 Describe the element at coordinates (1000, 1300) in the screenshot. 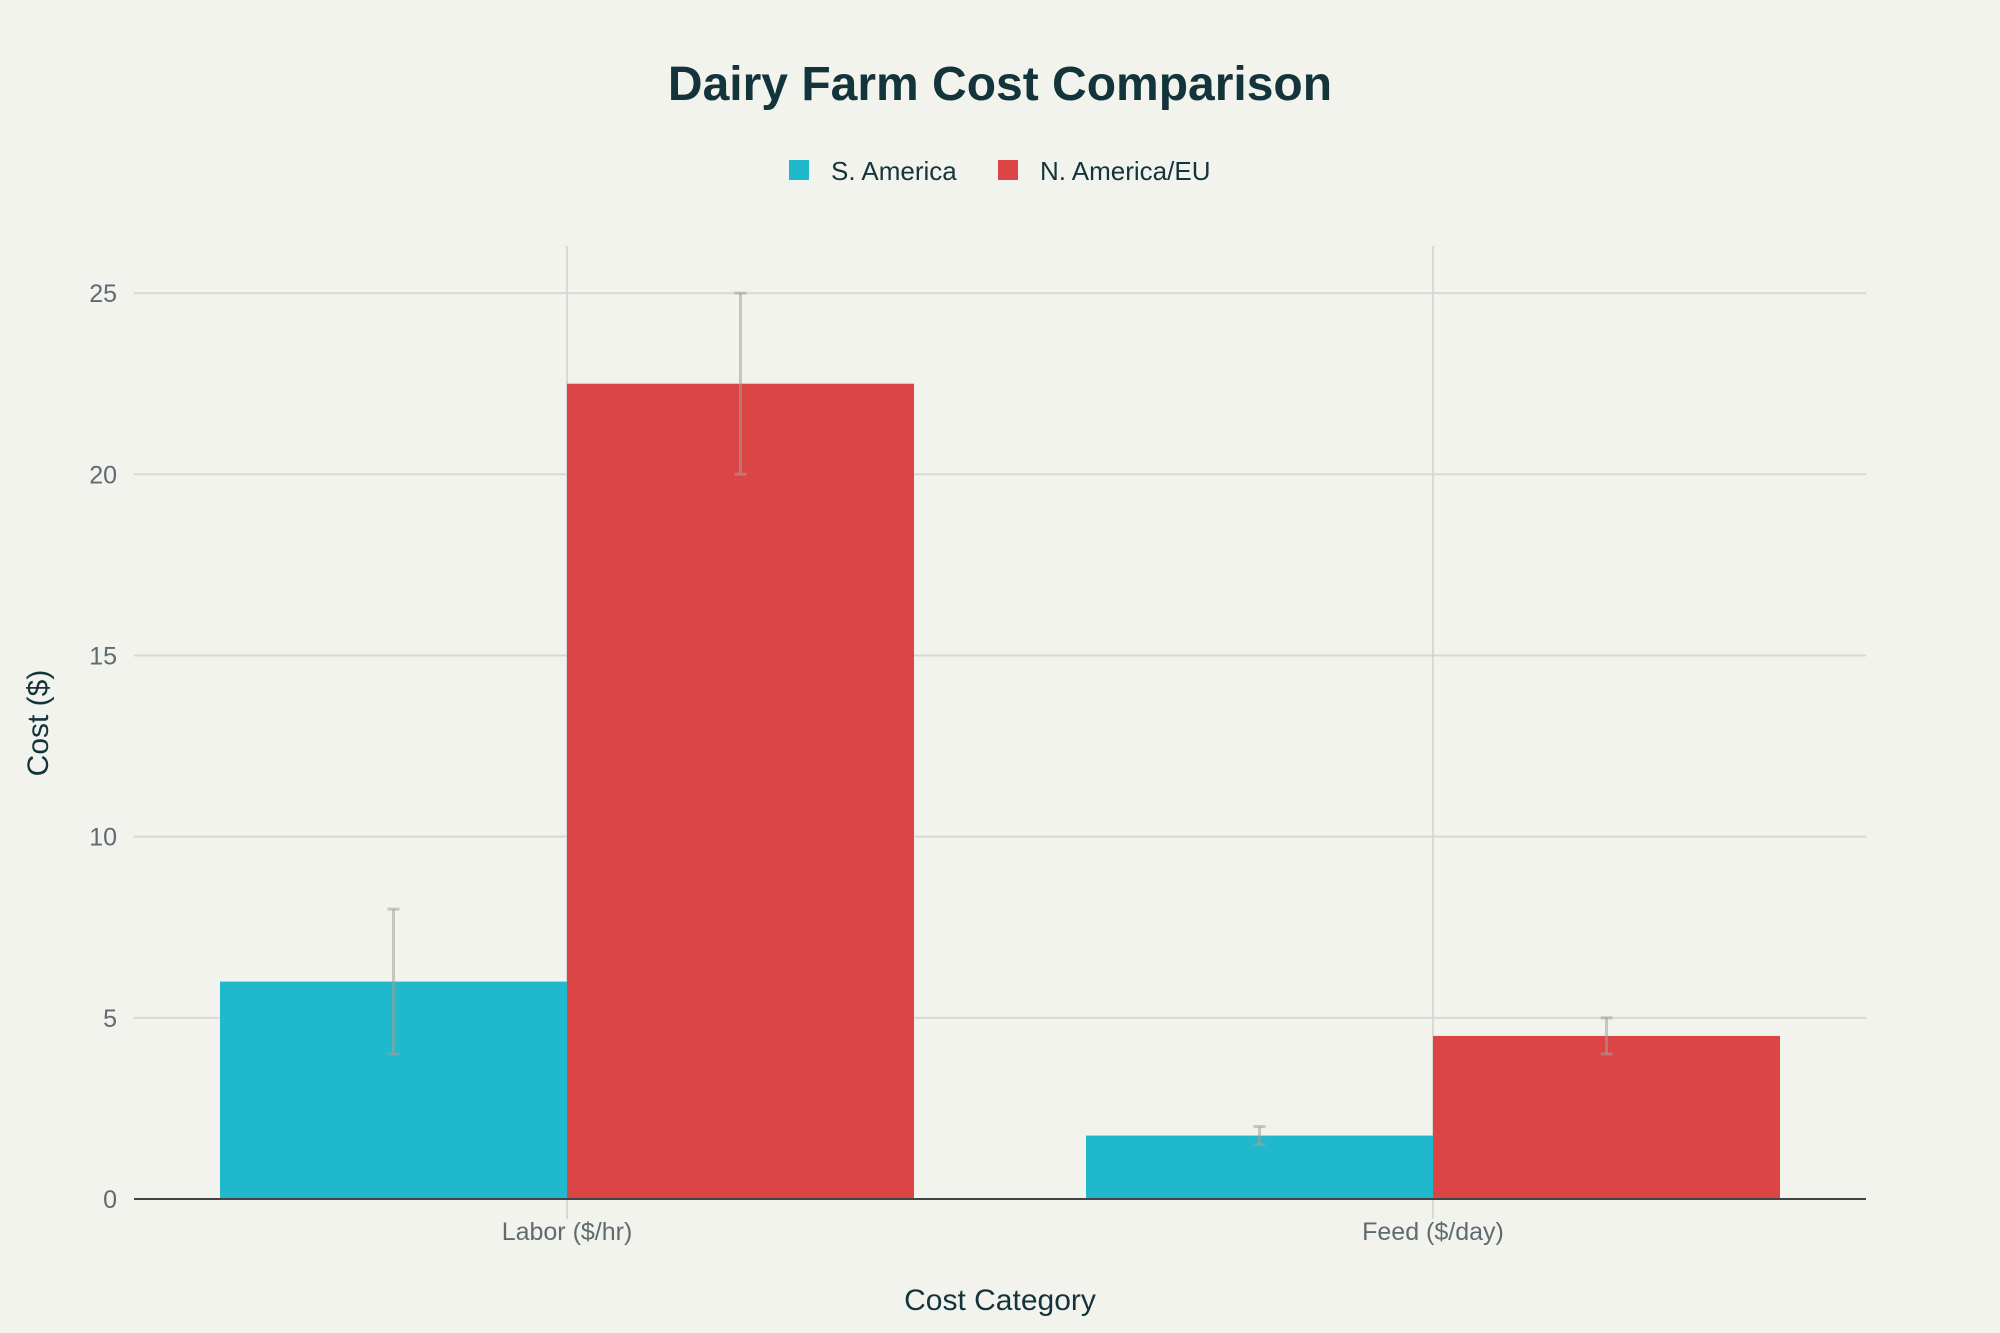

I see `x-axis-title: Cost Category` at that location.